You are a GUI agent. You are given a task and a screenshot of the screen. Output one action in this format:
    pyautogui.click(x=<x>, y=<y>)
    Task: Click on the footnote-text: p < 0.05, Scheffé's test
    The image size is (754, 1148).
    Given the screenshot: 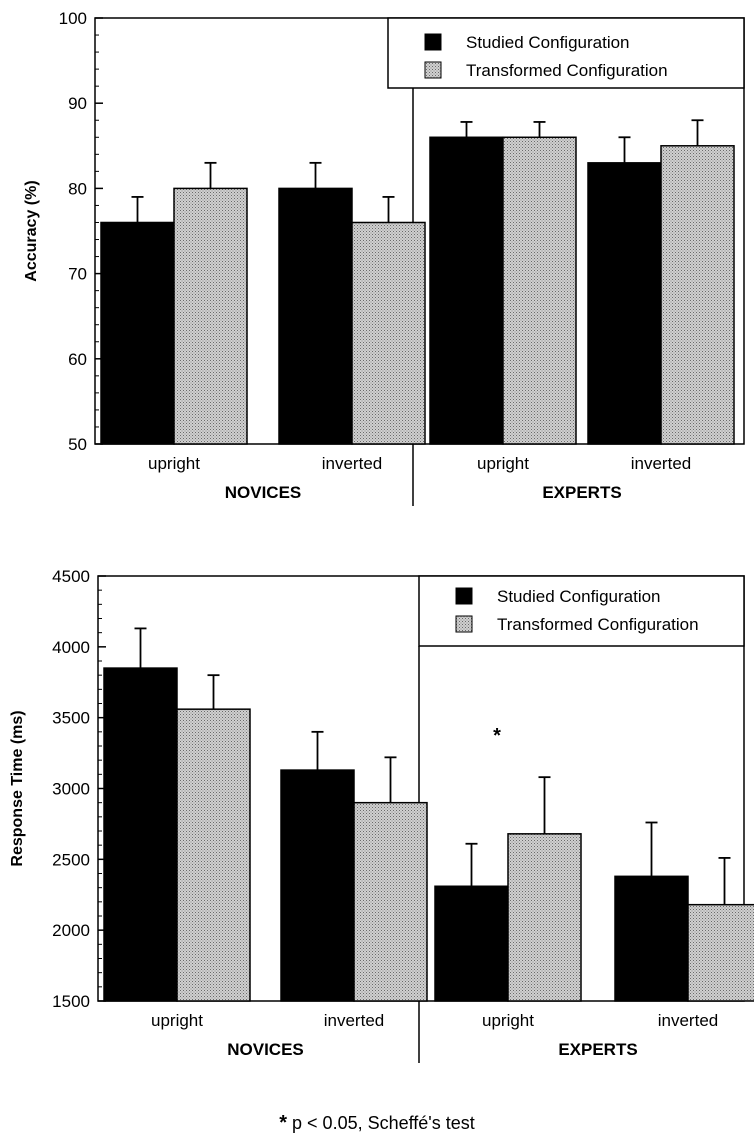 What is the action you would take?
    pyautogui.click(x=383, y=1123)
    